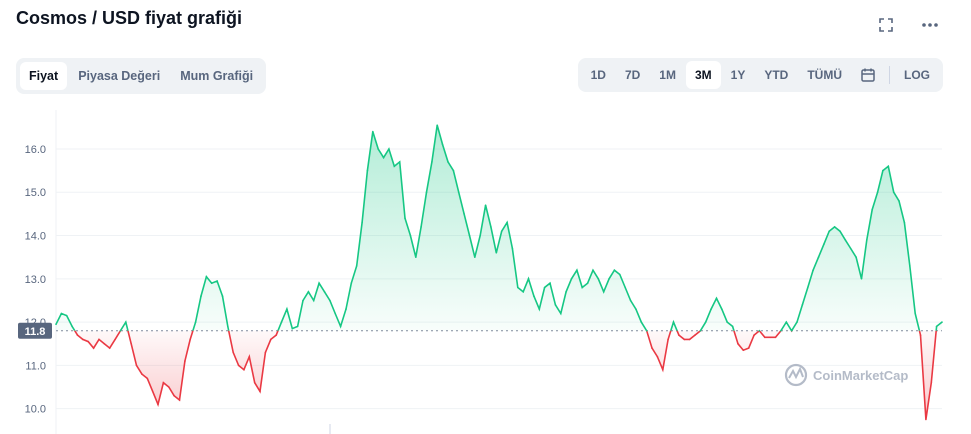  Describe the element at coordinates (824, 75) in the screenshot. I see `range-all: TÜMÜ` at that location.